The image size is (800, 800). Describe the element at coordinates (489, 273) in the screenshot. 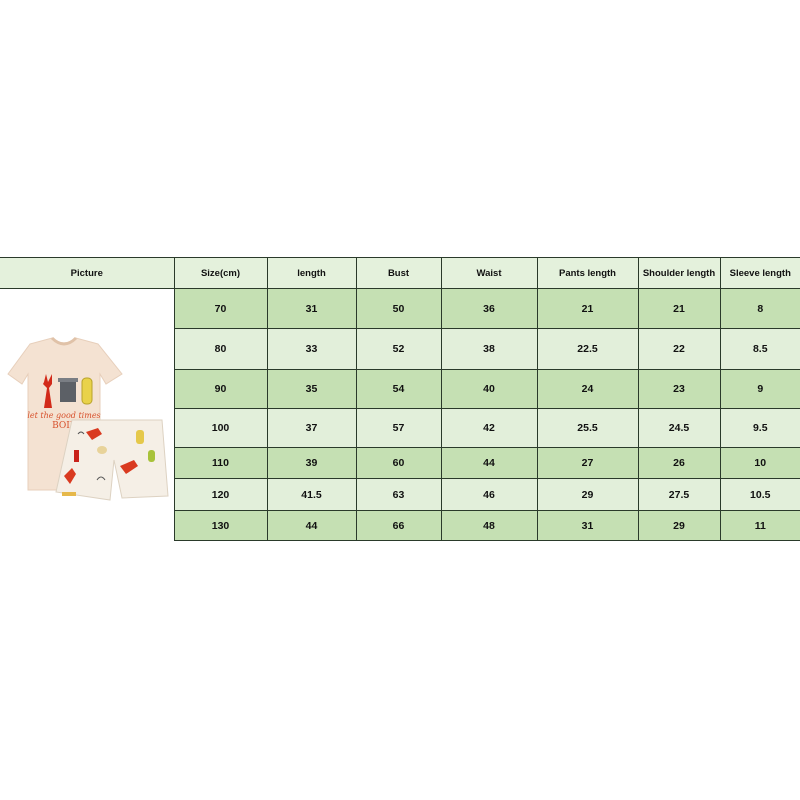

I see `header-waist: Waist` at that location.